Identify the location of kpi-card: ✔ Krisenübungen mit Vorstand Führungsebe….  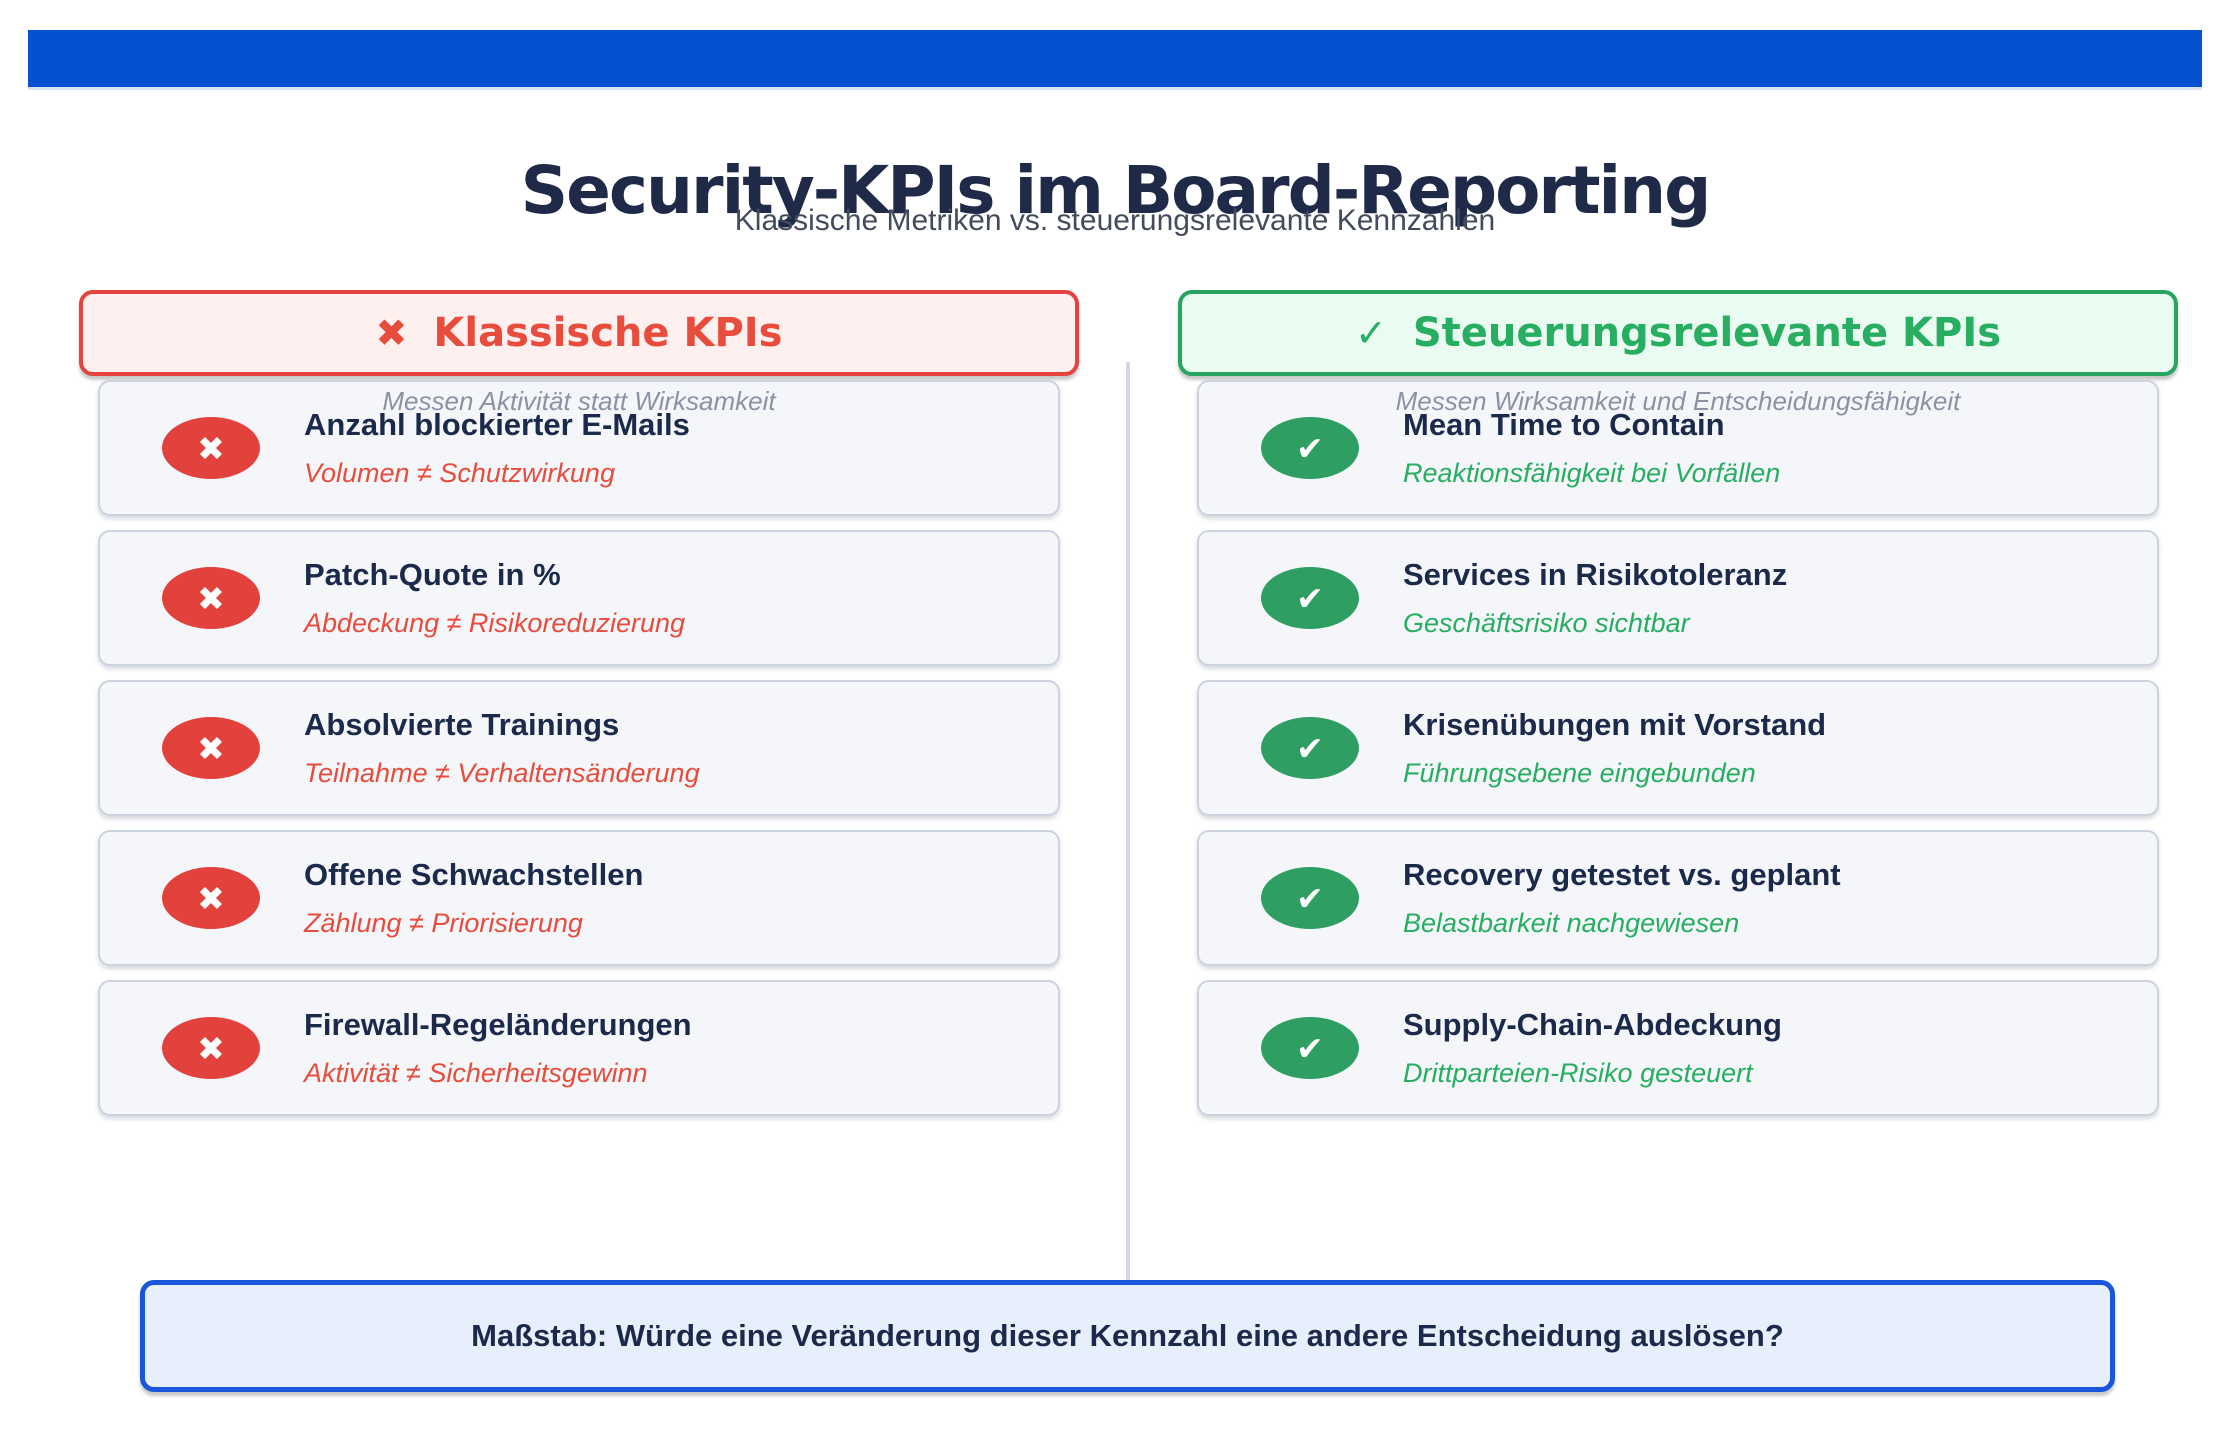
(1678, 748).